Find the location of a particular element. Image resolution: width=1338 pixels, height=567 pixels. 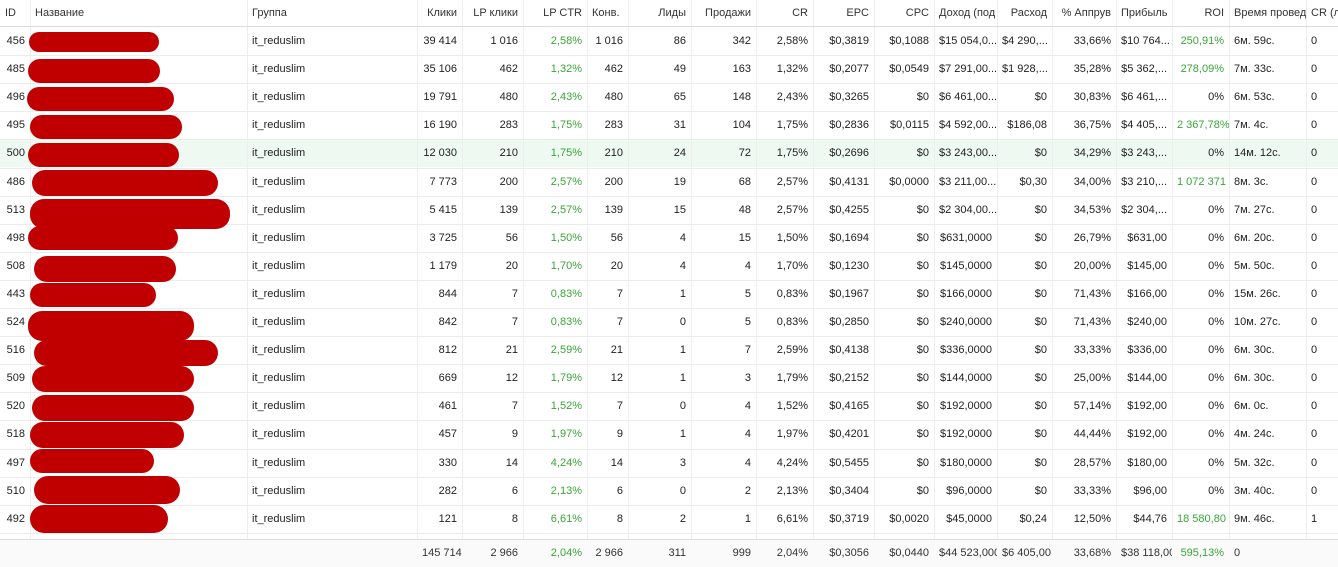

cell-time: 6м. 30с. is located at coordinates (1254, 350).